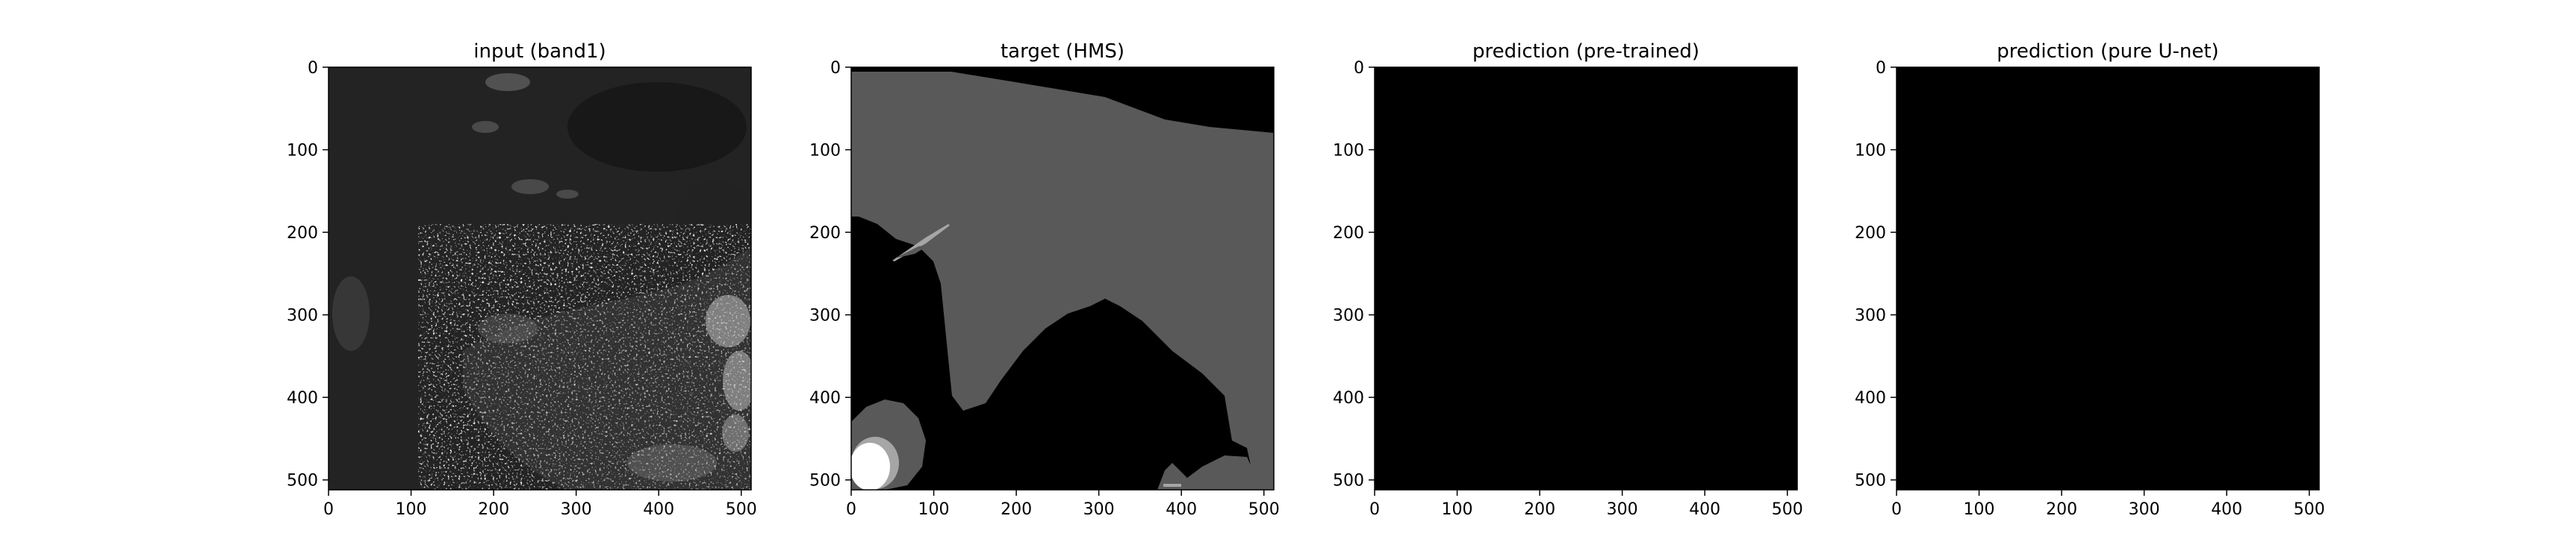 Image resolution: width=2576 pixels, height=560 pixels. I want to click on panel-title: prediction (pure U-net), so click(2107, 51).